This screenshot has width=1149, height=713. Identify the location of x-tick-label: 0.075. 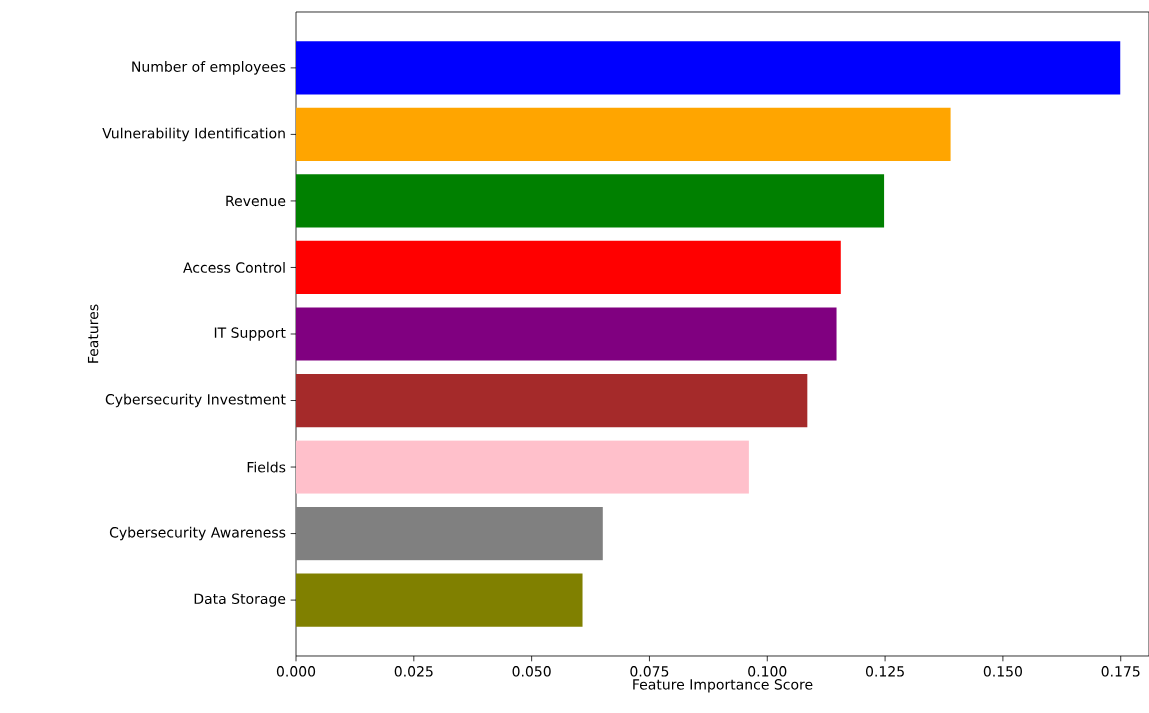
(649, 671).